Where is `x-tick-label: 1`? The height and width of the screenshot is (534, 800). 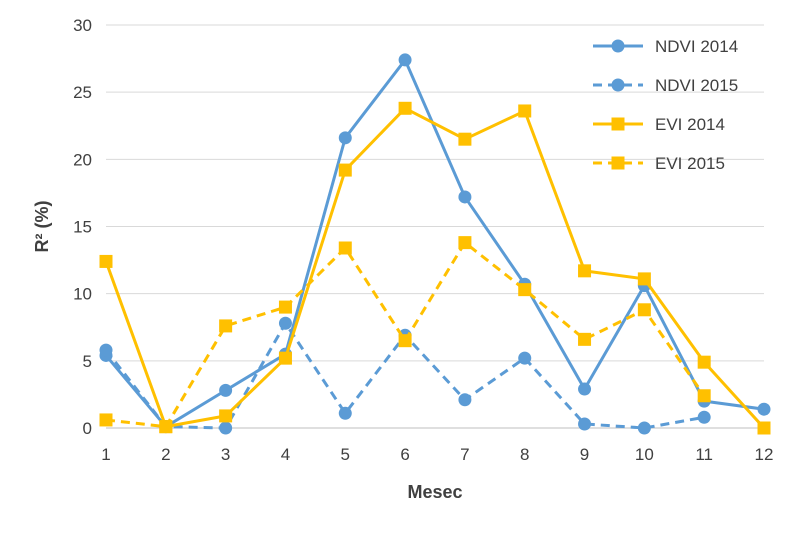
x-tick-label: 1 is located at coordinates (105, 454).